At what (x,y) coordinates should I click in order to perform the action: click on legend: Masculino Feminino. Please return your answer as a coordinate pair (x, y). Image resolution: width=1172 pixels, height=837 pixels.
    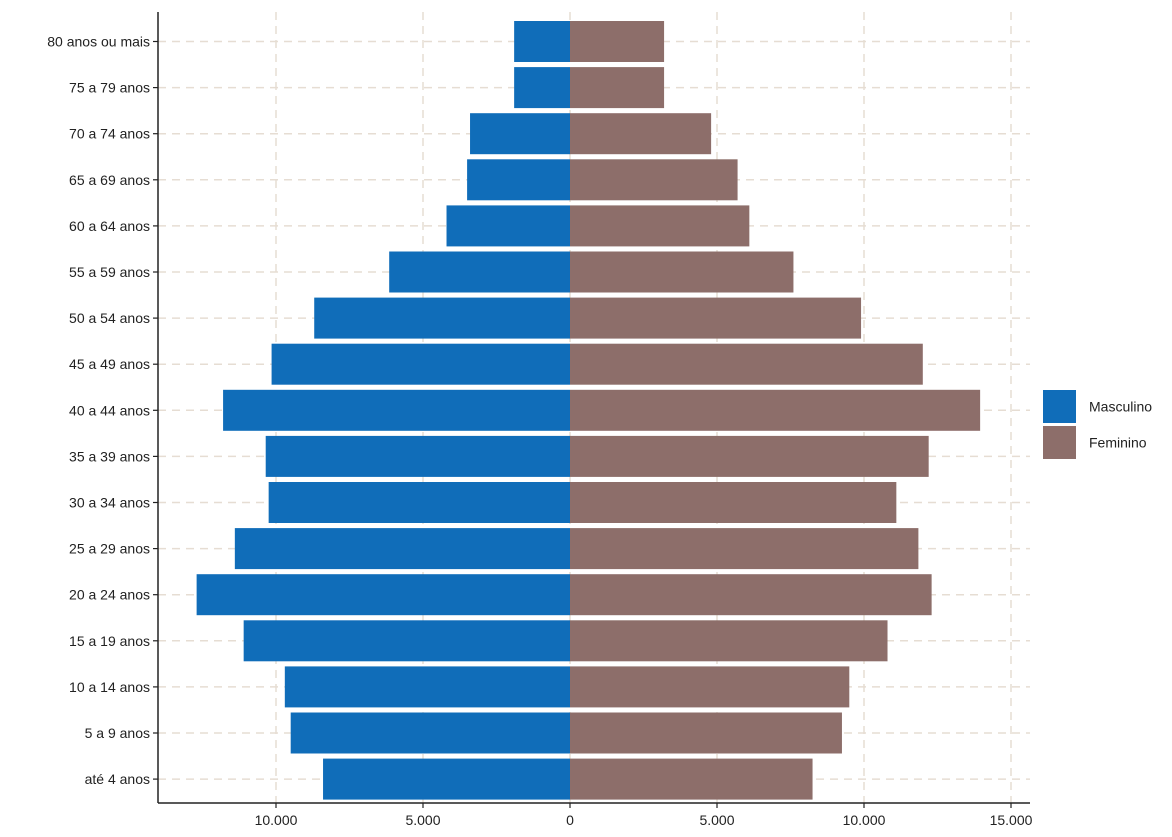
    Looking at the image, I should click on (1097, 424).